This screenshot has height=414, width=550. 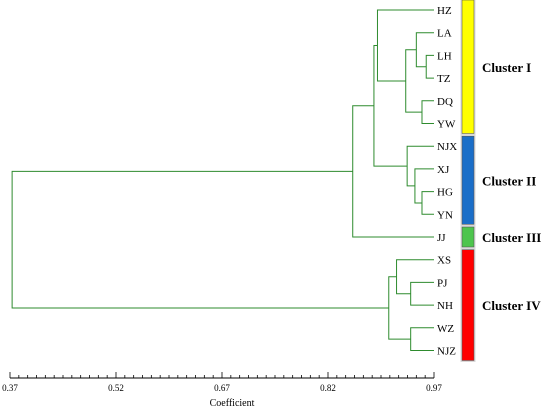 What do you see at coordinates (506, 67) in the screenshot?
I see `cluster-label: Cluster I` at bounding box center [506, 67].